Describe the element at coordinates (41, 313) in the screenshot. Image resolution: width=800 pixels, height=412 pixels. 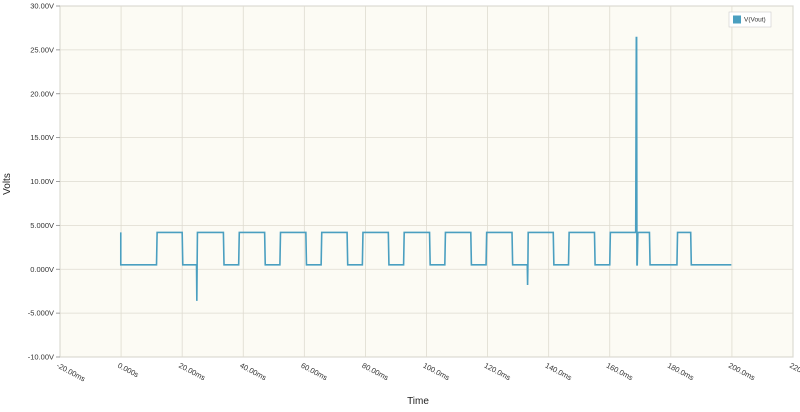
I see `y-tick-label: -5.000V` at that location.